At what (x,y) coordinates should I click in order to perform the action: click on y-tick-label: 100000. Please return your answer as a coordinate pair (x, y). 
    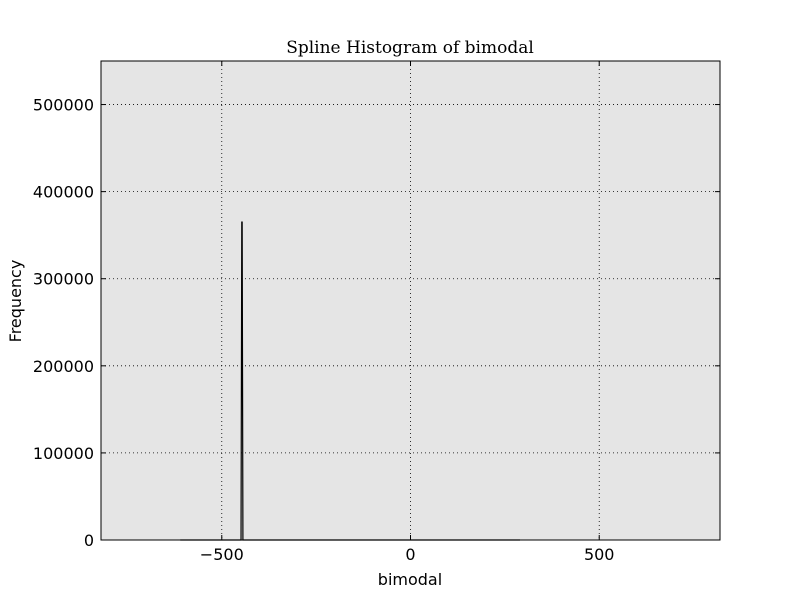
    Looking at the image, I should click on (63, 453).